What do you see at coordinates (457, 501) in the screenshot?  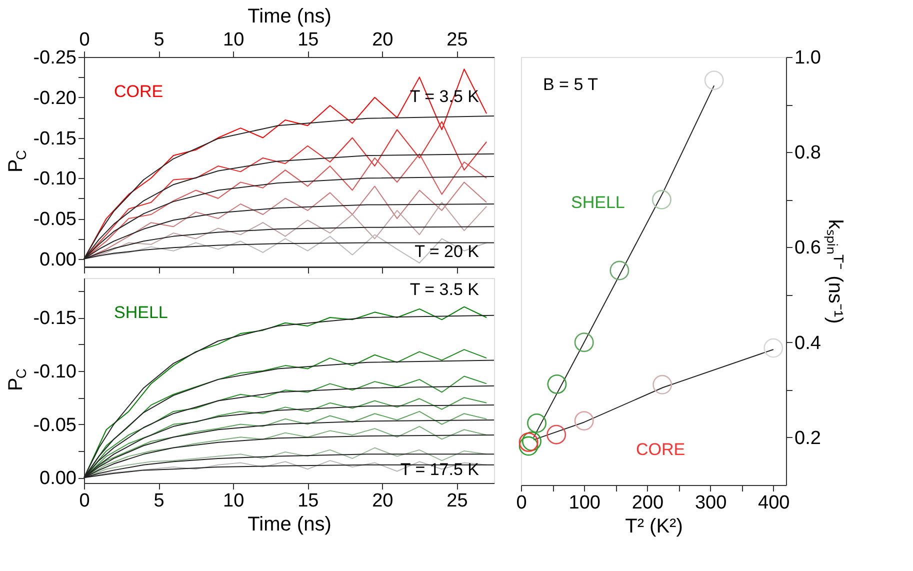 I see `x-tick-label: 25` at bounding box center [457, 501].